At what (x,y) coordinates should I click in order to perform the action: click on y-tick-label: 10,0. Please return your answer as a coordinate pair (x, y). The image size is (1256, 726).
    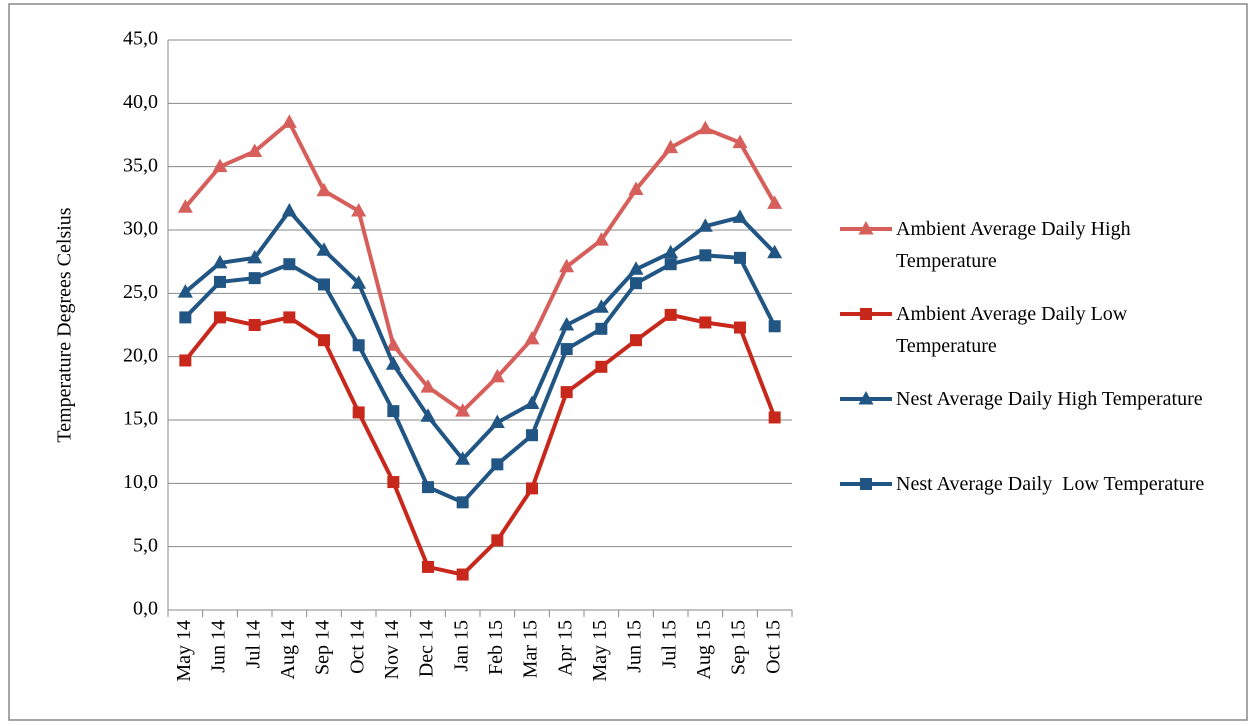
    Looking at the image, I should click on (140, 482).